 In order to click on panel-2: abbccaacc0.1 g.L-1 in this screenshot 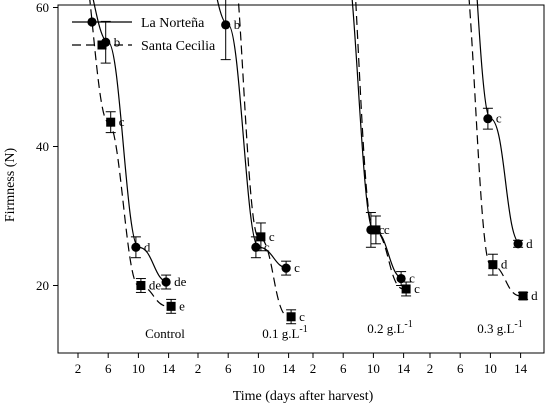, I will do `click(262, 170)`.